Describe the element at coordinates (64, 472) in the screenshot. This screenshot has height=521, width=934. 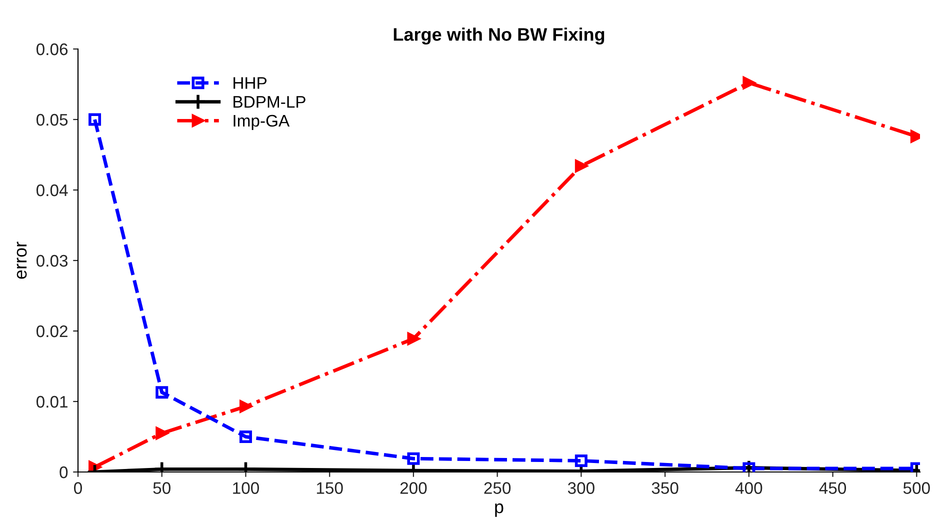
I see `y-tick-label: 0` at that location.